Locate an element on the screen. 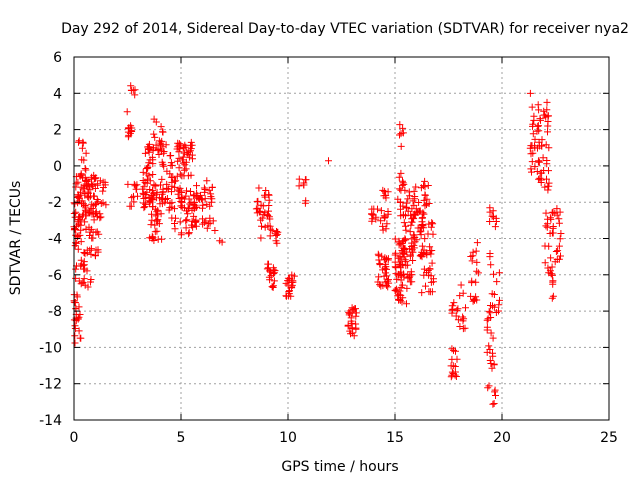 The height and width of the screenshot is (480, 640). x-tick-label: 5 is located at coordinates (181, 438).